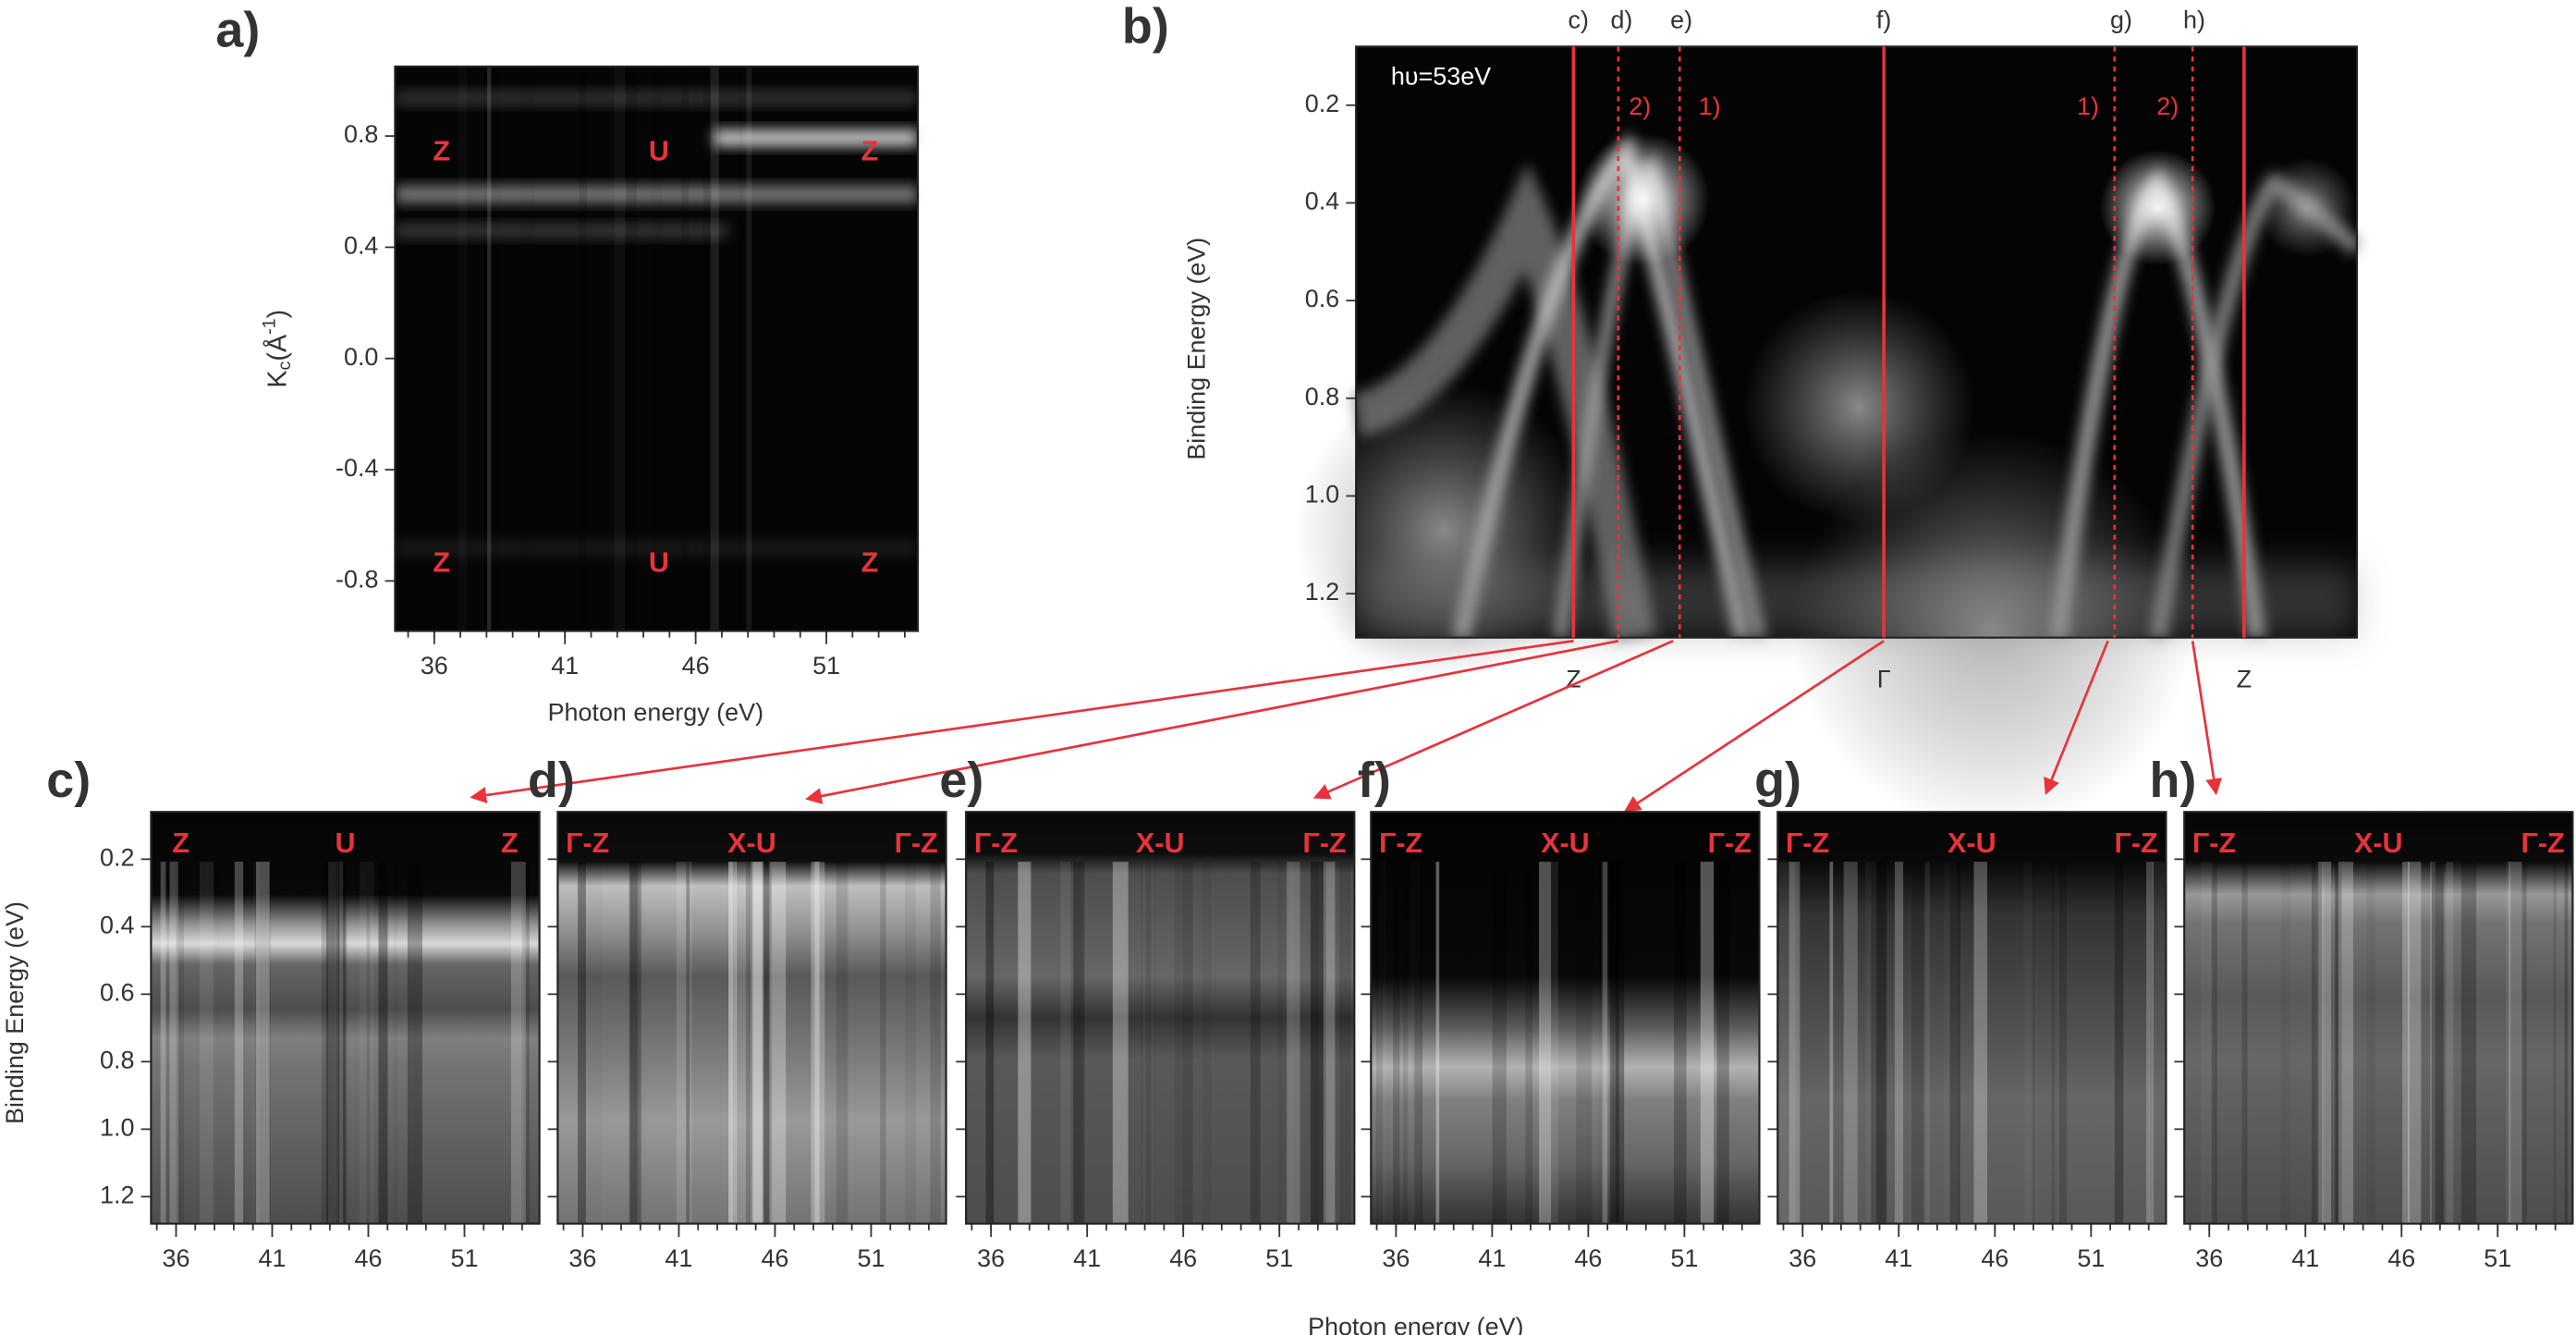 The image size is (2576, 1335). What do you see at coordinates (1579, 20) in the screenshot?
I see `cut-label: c)` at bounding box center [1579, 20].